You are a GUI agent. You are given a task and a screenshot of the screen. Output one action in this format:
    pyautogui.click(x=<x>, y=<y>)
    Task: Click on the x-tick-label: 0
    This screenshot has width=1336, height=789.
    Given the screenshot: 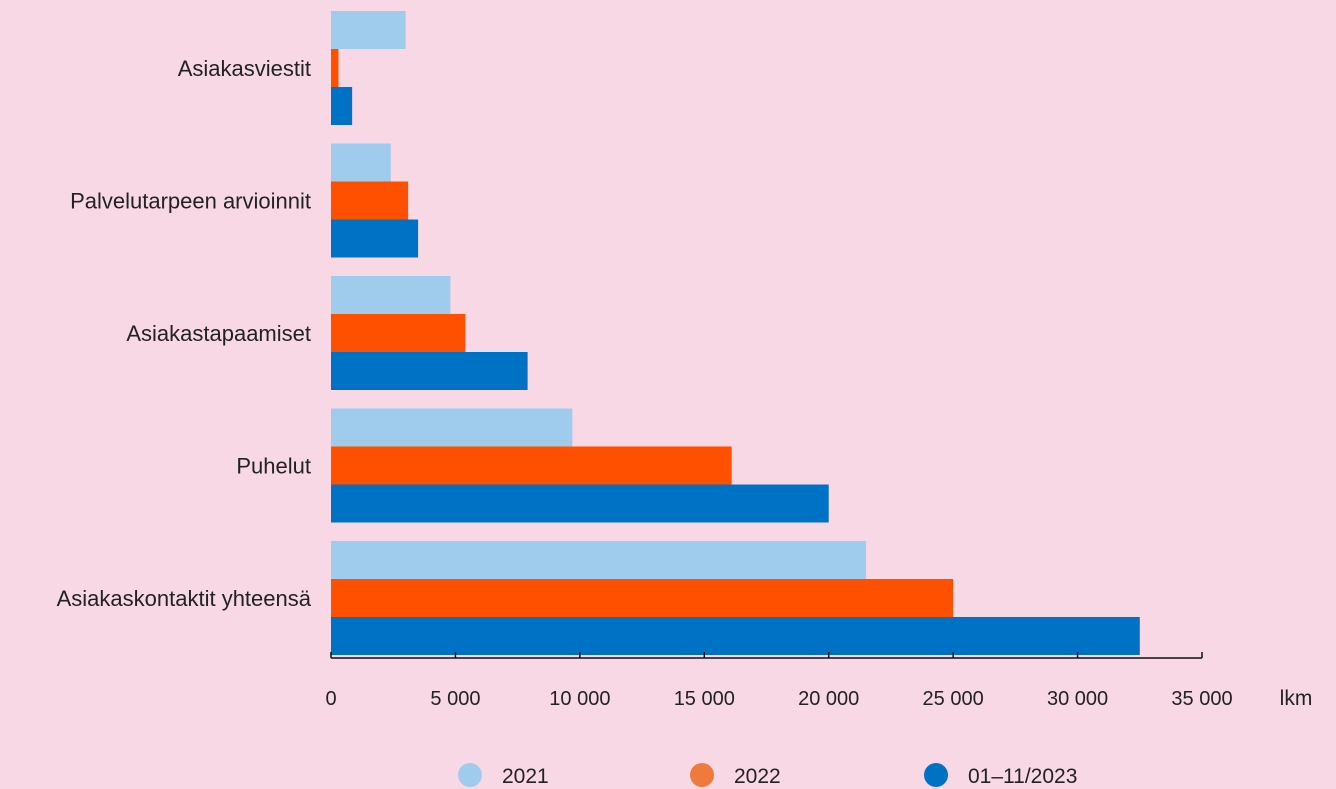 What is the action you would take?
    pyautogui.click(x=330, y=699)
    